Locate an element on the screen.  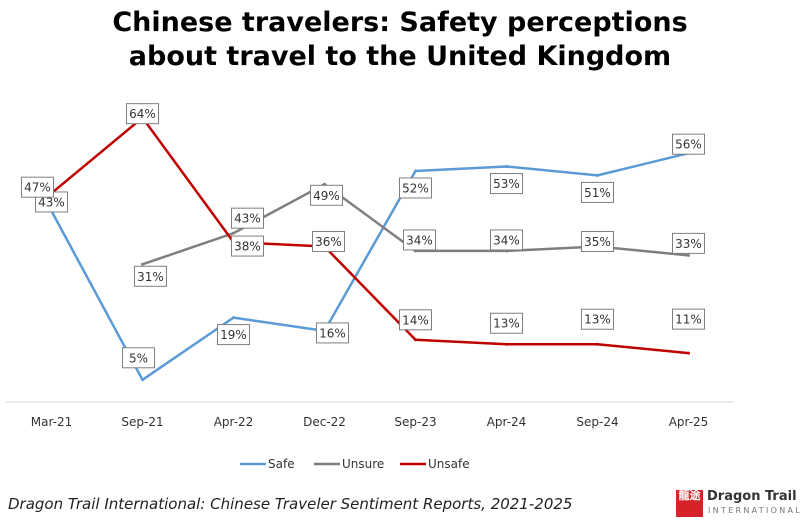
data-label-text: 56% is located at coordinates (688, 145).